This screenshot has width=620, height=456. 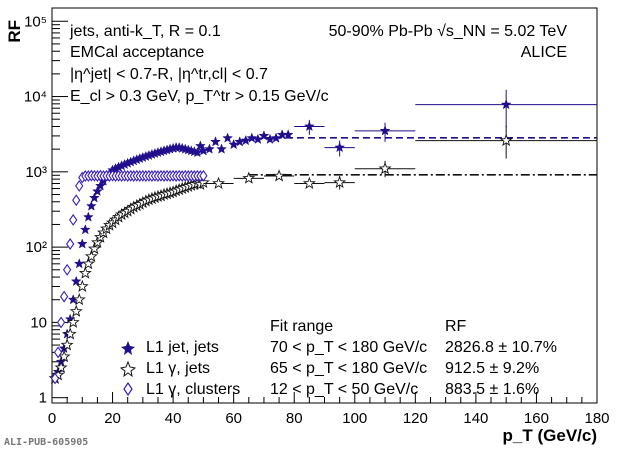 What do you see at coordinates (169, 74) in the screenshot?
I see `annotation-eta: |η^jet| < 0.7-R, |η^tr,cl| < 0.7` at bounding box center [169, 74].